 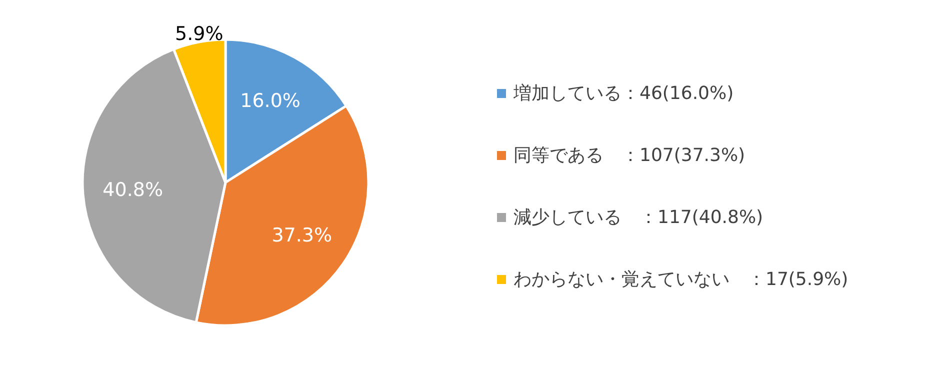 I want to click on legend-label: 増加している：46(16.0%), so click(x=623, y=93).